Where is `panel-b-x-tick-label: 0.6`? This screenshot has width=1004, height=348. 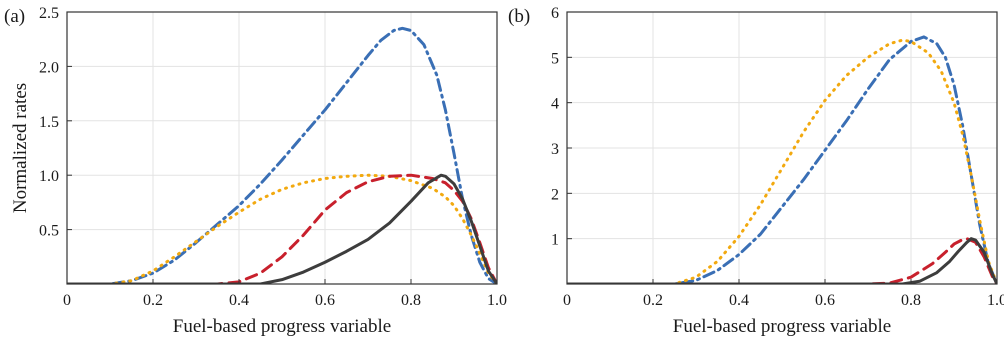 panel-b-x-tick-label: 0.6 is located at coordinates (825, 300).